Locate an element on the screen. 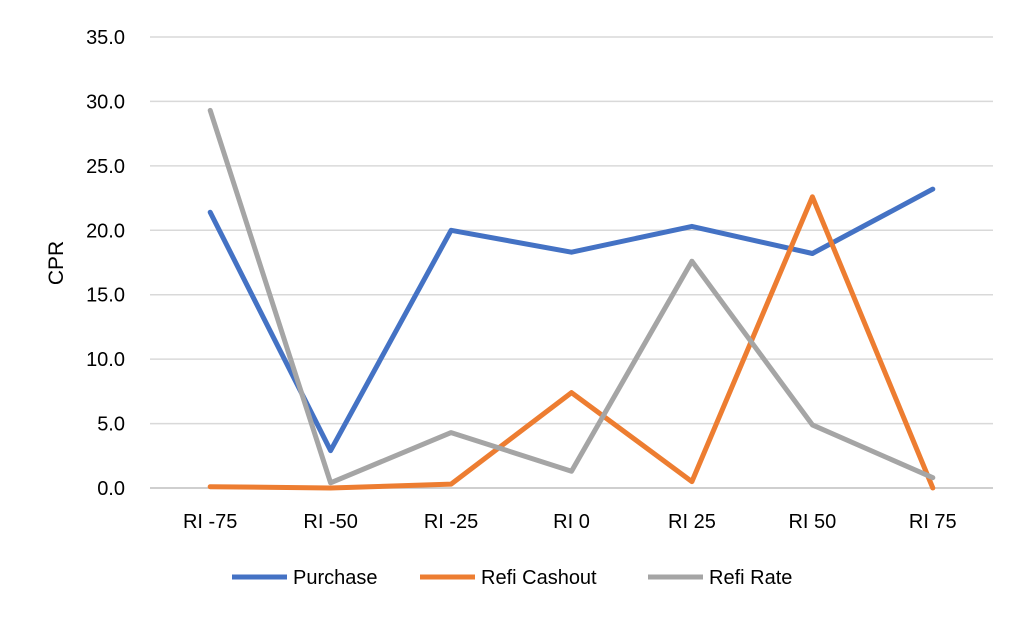 The width and height of the screenshot is (1024, 626). y-tick-label: 20.0 is located at coordinates (105, 231).